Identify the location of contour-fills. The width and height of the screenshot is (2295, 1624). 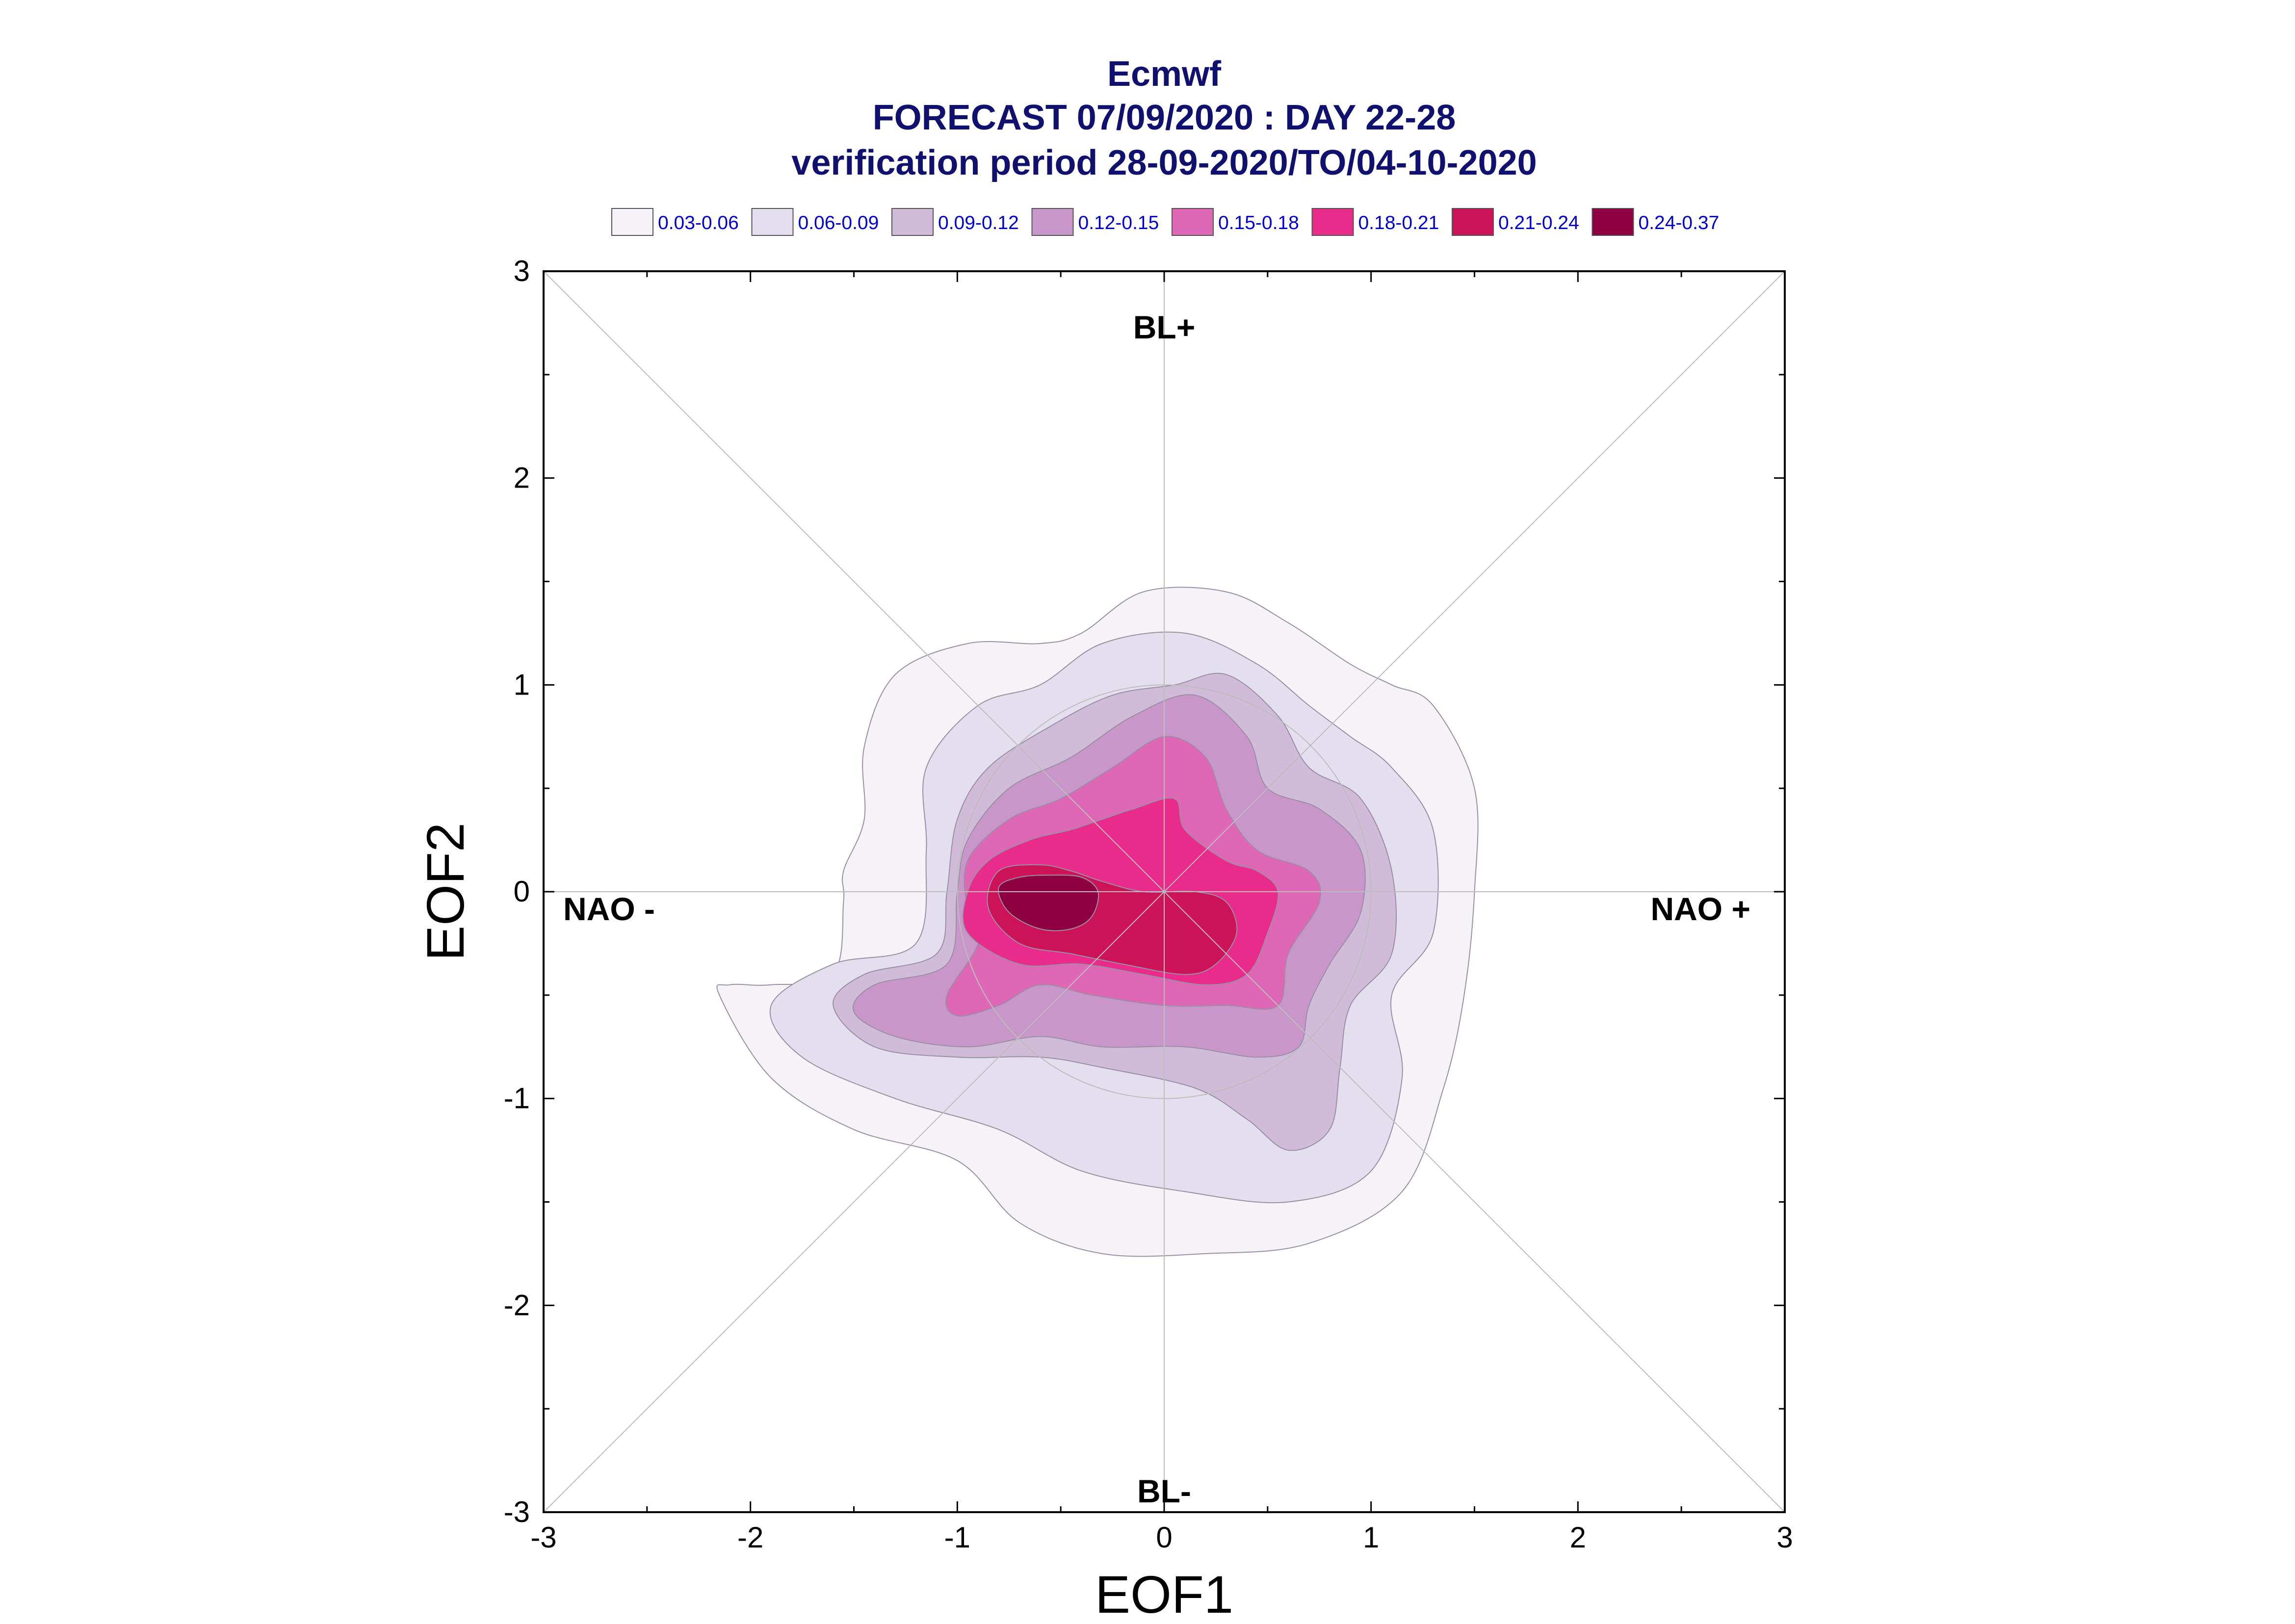
(1097, 922).